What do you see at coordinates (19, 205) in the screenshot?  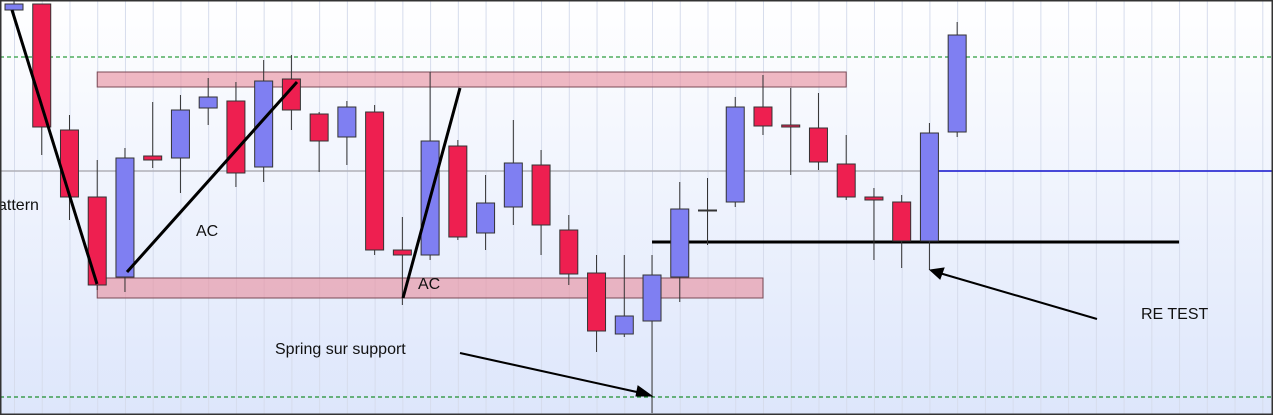 I see `annotation: attern` at bounding box center [19, 205].